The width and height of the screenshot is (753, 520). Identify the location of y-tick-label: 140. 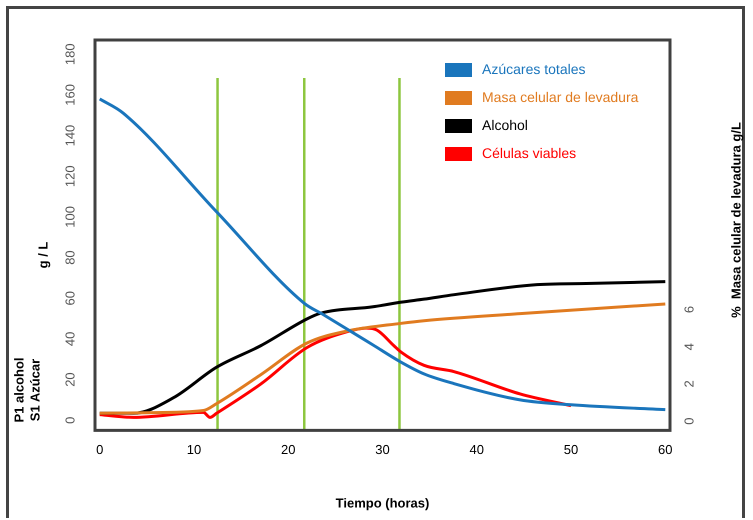
(70, 135).